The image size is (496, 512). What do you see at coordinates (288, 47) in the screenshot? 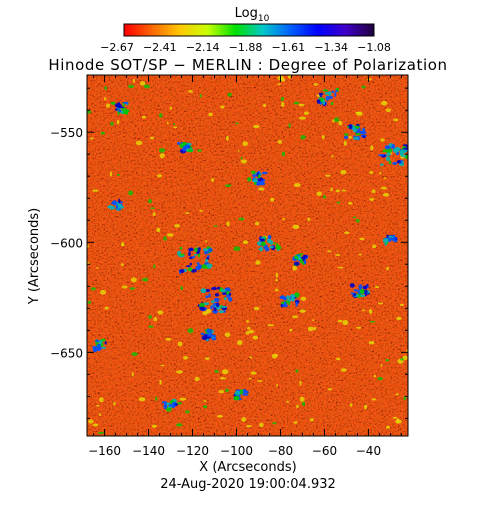
I see `colorbar-tick-label: −1.61` at bounding box center [288, 47].